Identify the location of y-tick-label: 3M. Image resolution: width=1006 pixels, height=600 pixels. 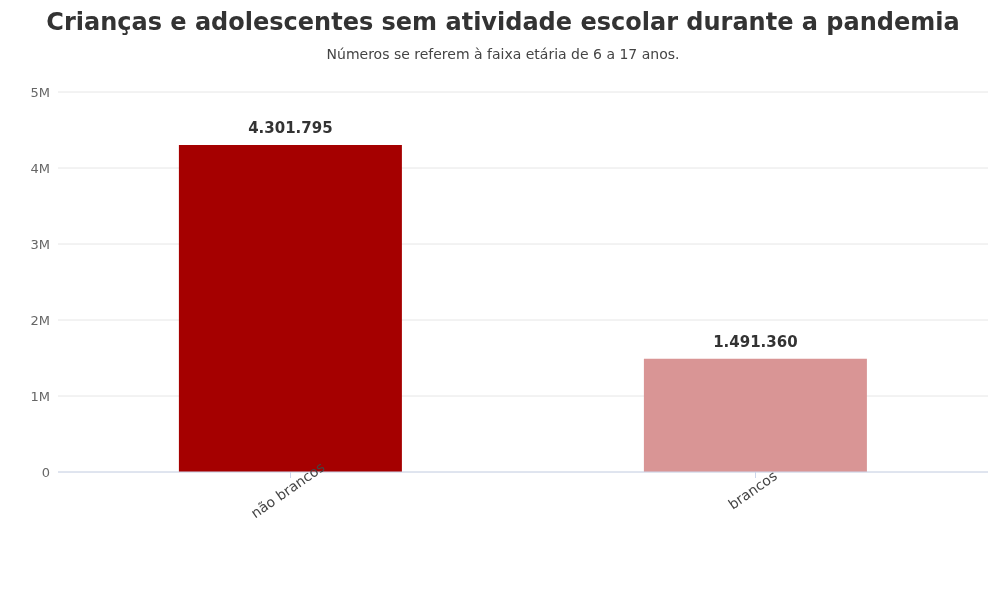
(40, 244).